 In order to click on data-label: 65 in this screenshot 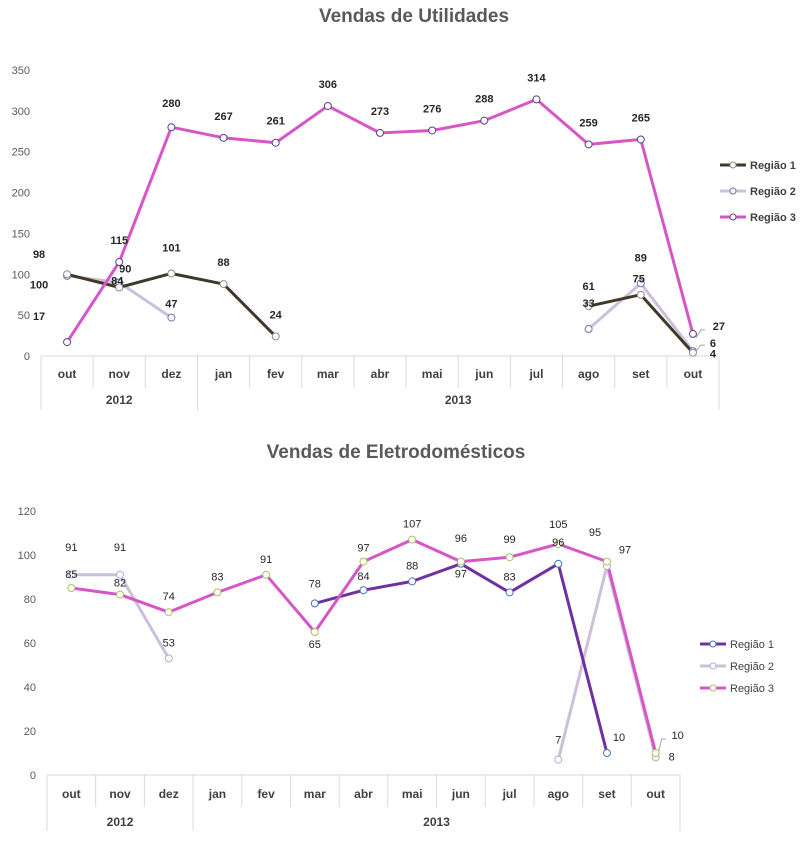, I will do `click(315, 645)`.